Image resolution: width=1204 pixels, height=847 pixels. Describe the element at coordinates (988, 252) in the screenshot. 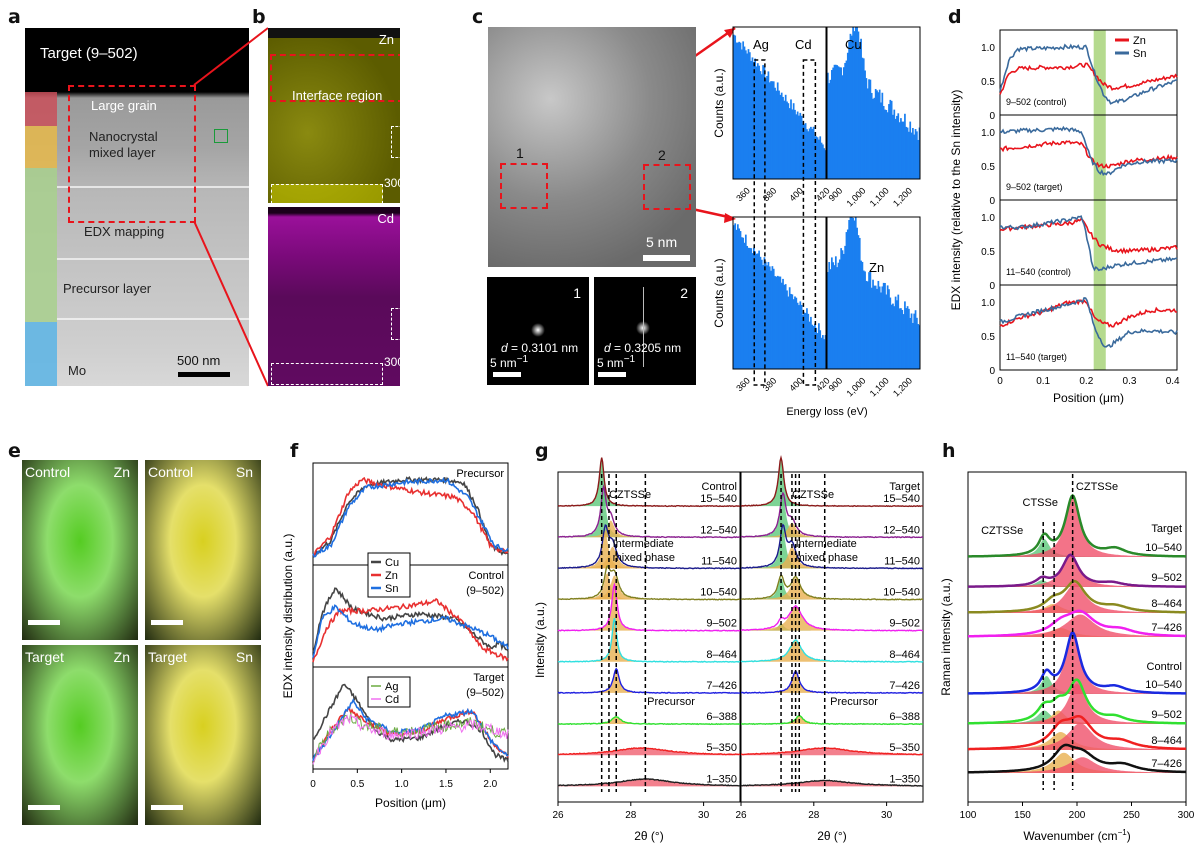

I see `ytick-label: 0.5` at that location.